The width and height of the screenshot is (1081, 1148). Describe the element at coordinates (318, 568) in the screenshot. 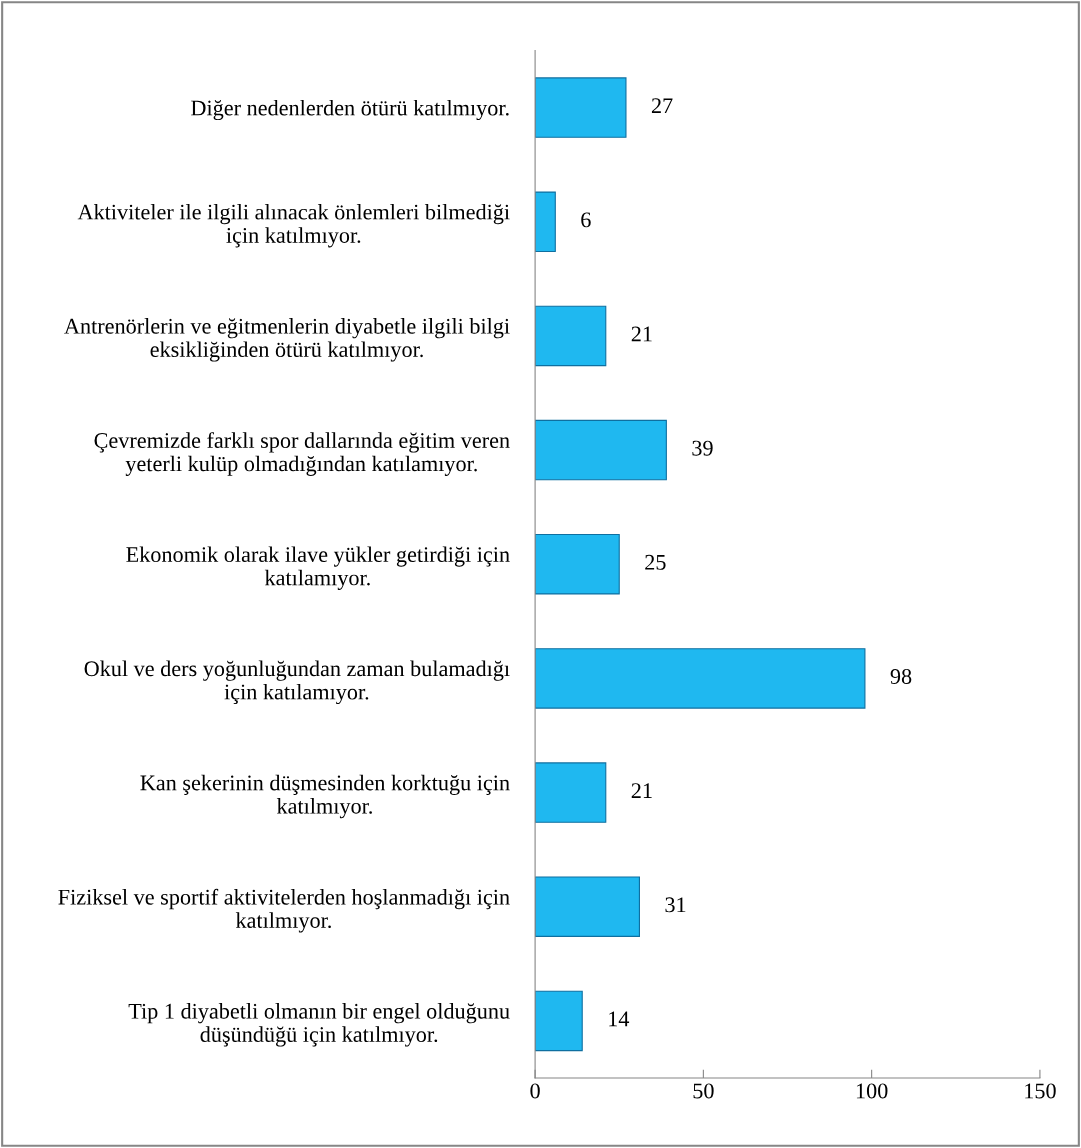

I see `y-tick-label: Ekonomik olarak ilave yükler getirdiği için katılamıyor.` at that location.